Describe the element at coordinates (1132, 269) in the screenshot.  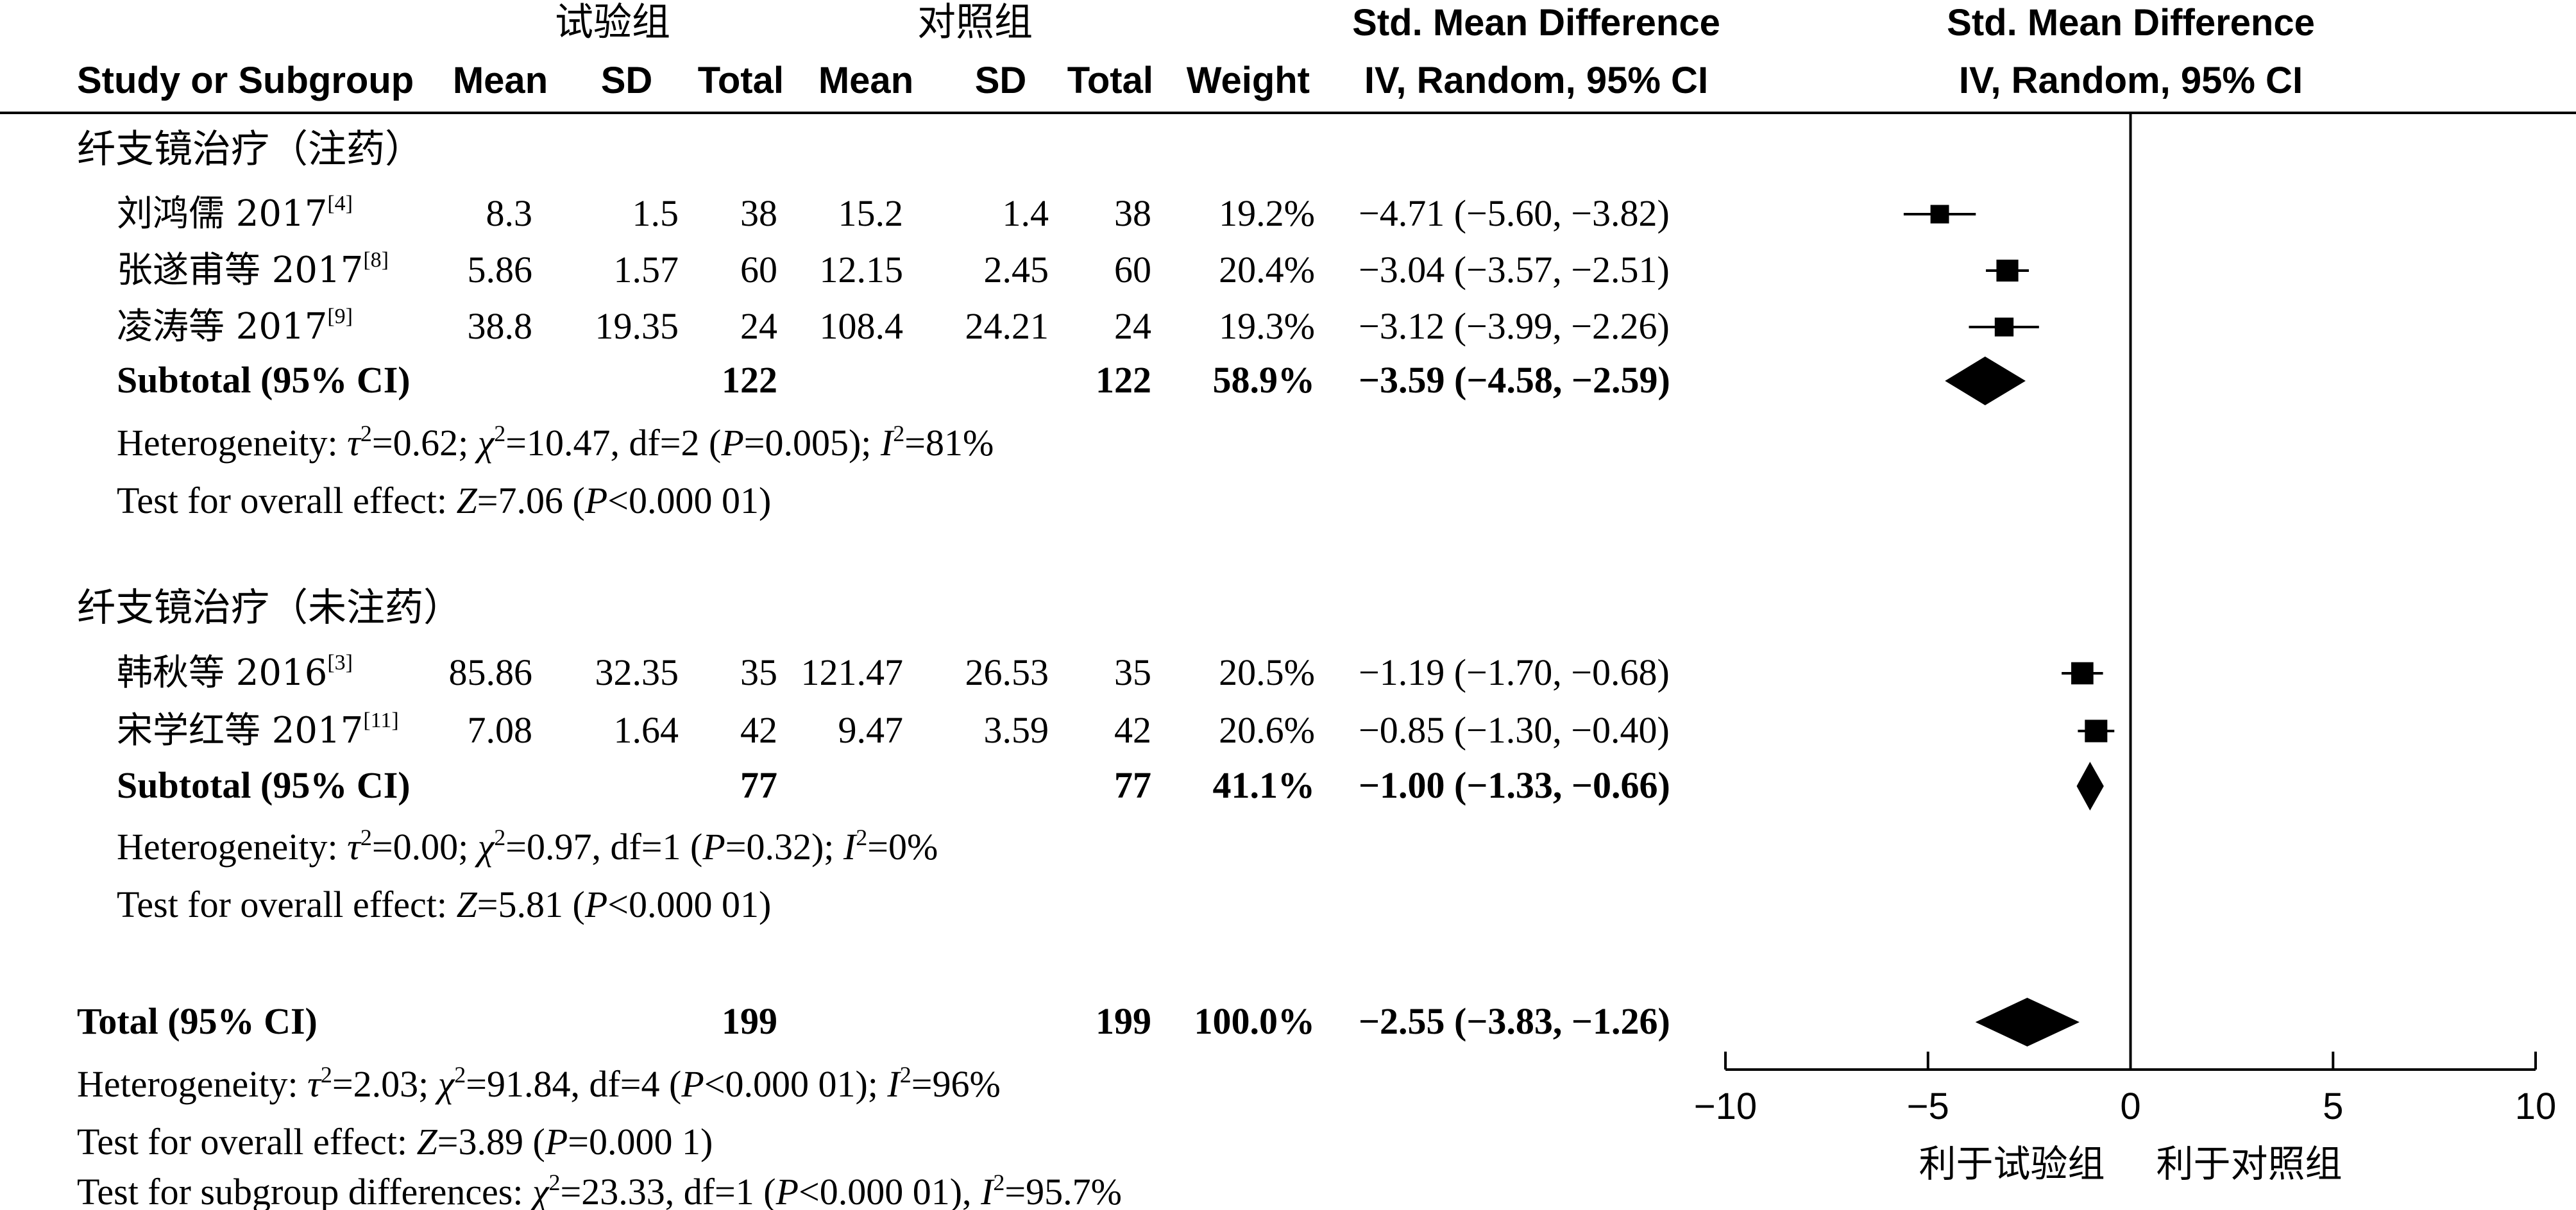
I see `study-1-2-ctrl-total: 60` at that location.